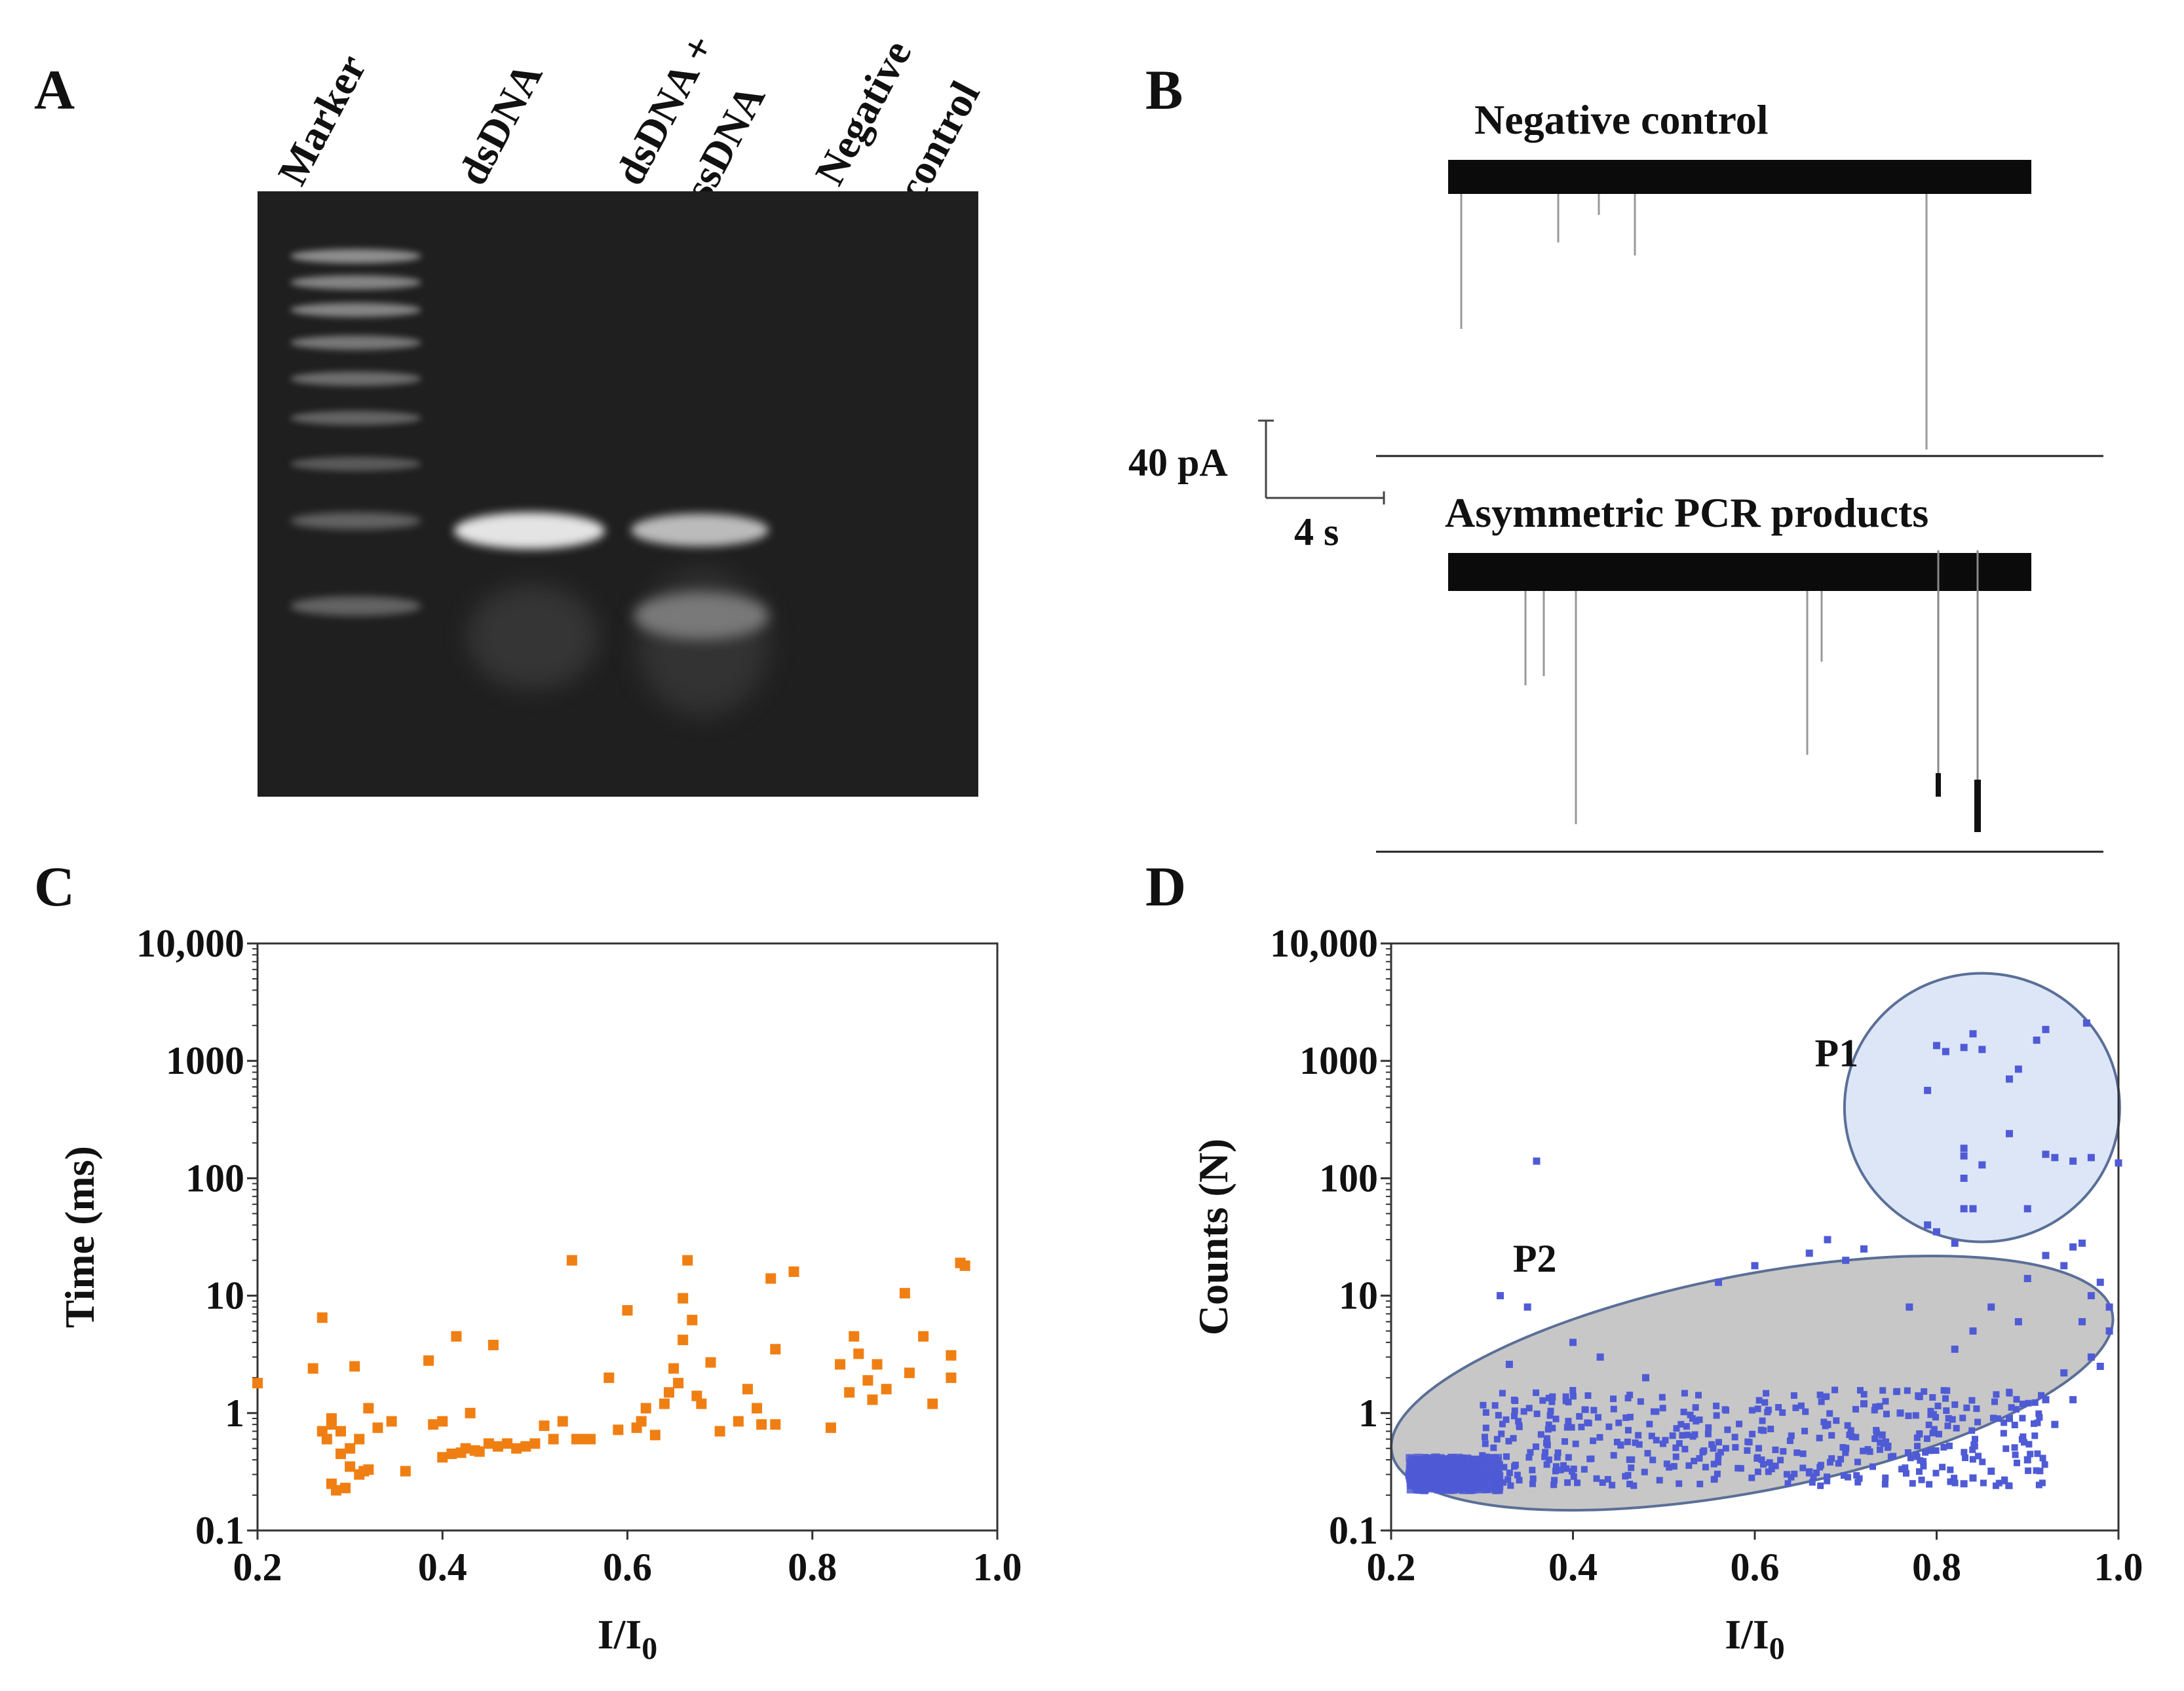 The width and height of the screenshot is (2184, 1691). I want to click on x-axis-label: I/I0, so click(1755, 1638).